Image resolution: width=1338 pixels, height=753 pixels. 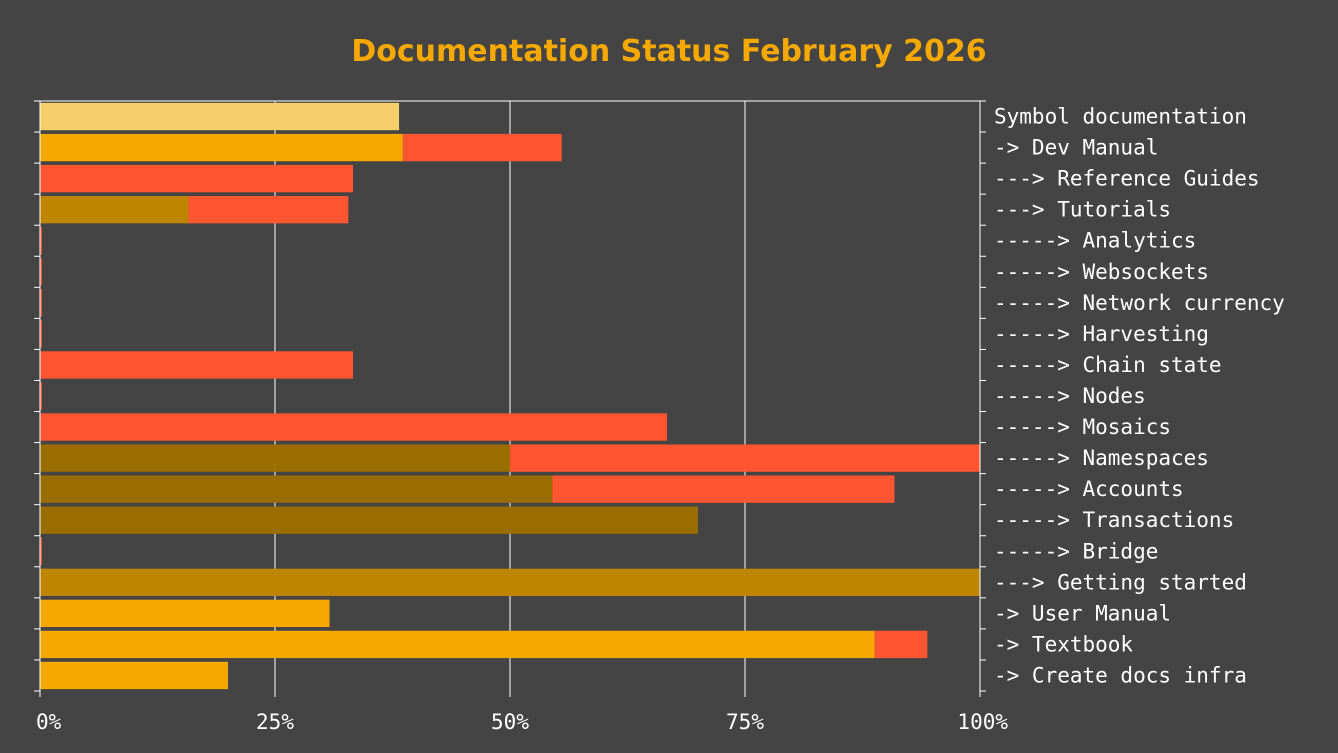 What do you see at coordinates (1120, 675) in the screenshot?
I see `row-label: -> Create docs infra` at bounding box center [1120, 675].